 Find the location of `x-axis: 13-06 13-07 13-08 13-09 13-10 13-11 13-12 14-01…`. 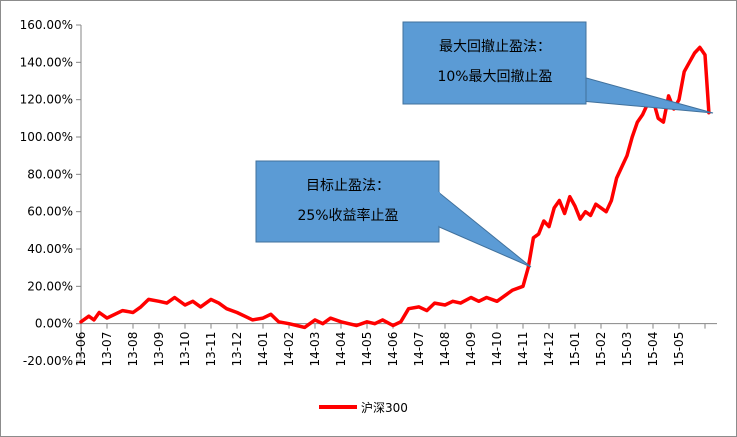

x-axis: 13-06 13-07 13-08 13-09 13-10 13-11 13-12 14-01… is located at coordinates (395, 345).